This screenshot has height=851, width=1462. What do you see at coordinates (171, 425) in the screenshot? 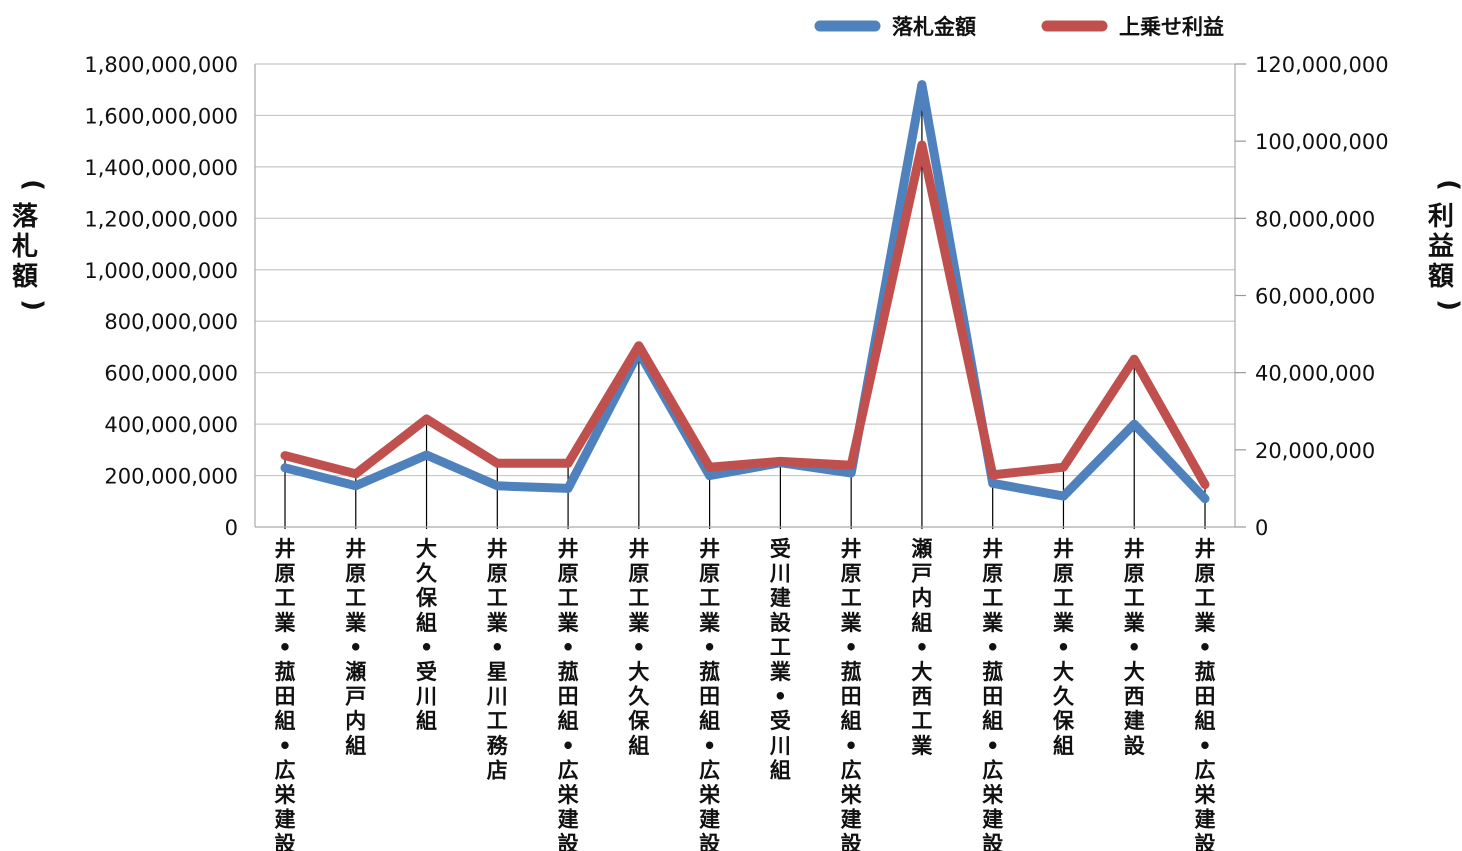
I see `left-tick-label: 400,000,000` at bounding box center [171, 425].